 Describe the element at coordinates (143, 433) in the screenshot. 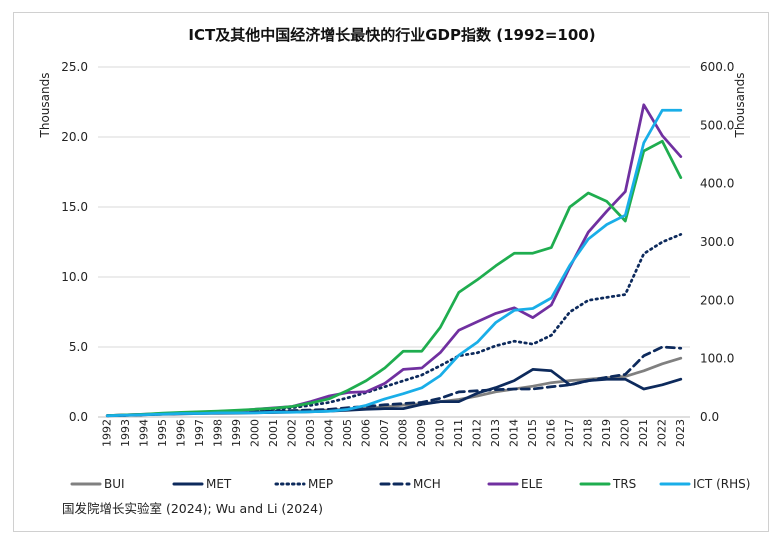

I see `x-tick-label: 1994` at that location.